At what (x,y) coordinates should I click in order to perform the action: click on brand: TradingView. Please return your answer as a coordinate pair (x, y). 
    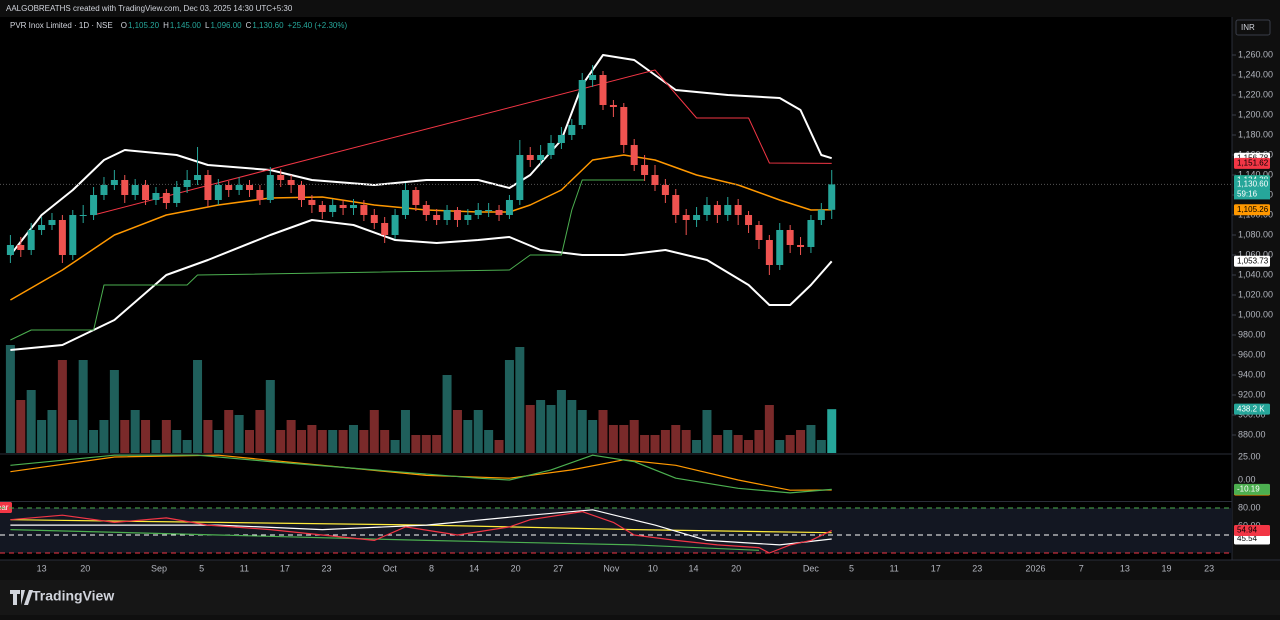
    Looking at the image, I should click on (73, 596).